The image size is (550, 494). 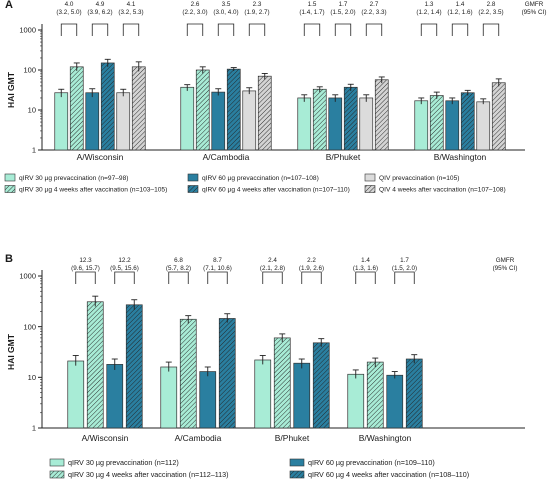 What do you see at coordinates (178, 260) in the screenshot?
I see `gmfr-value: 6.8` at bounding box center [178, 260].